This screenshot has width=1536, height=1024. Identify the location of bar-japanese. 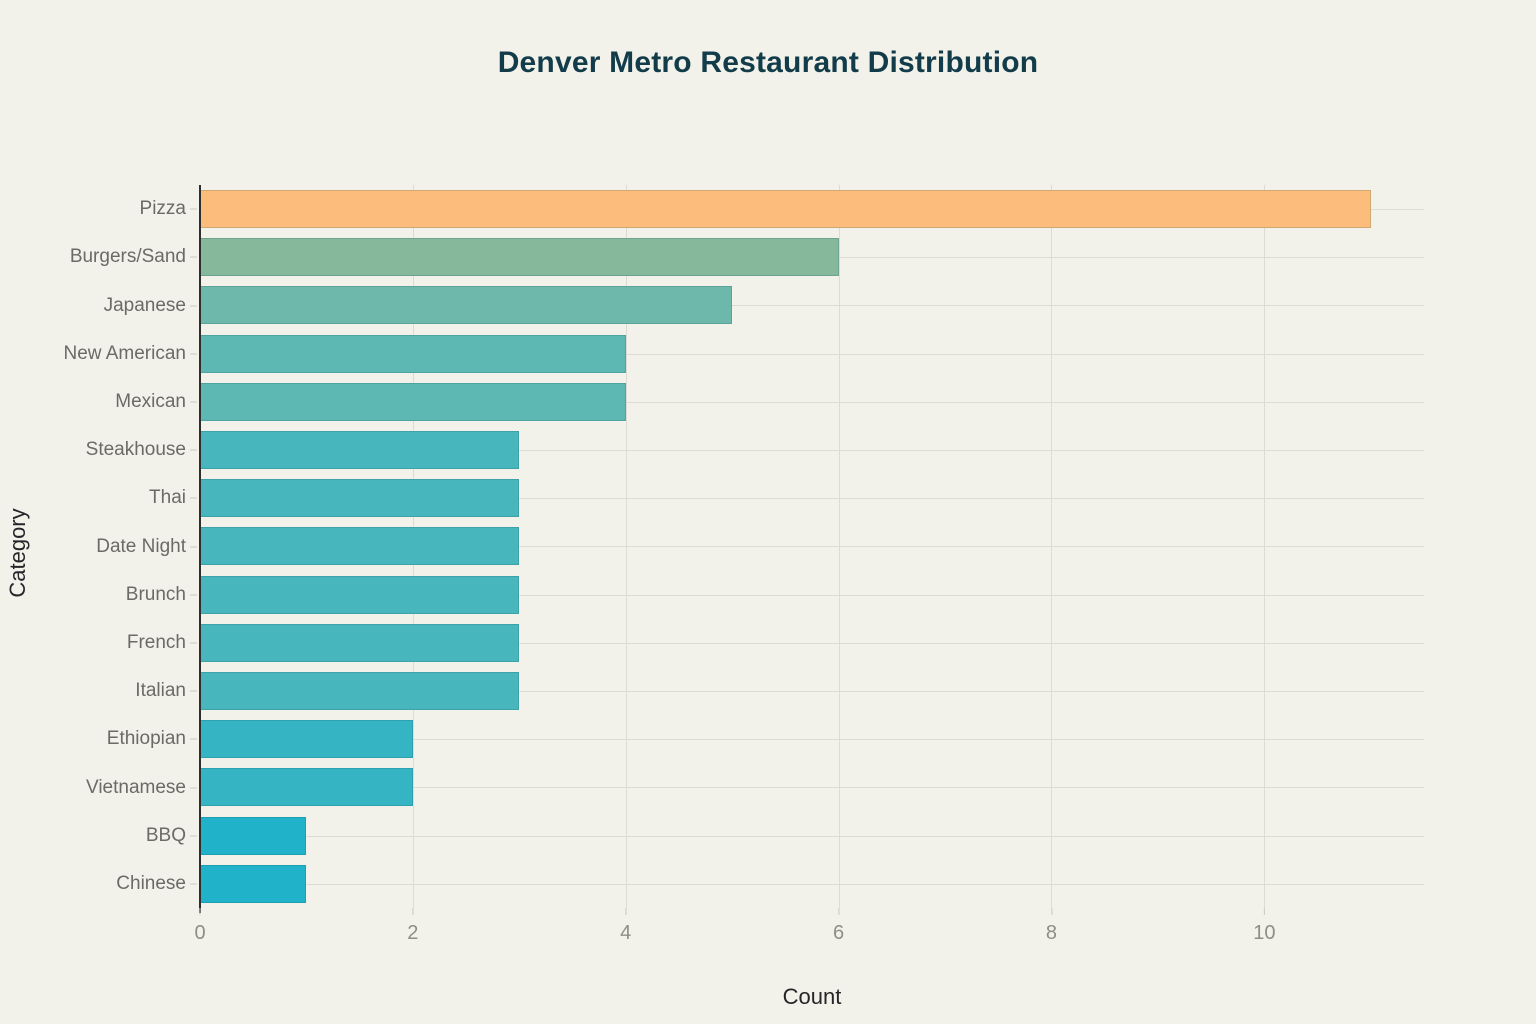
(466, 305).